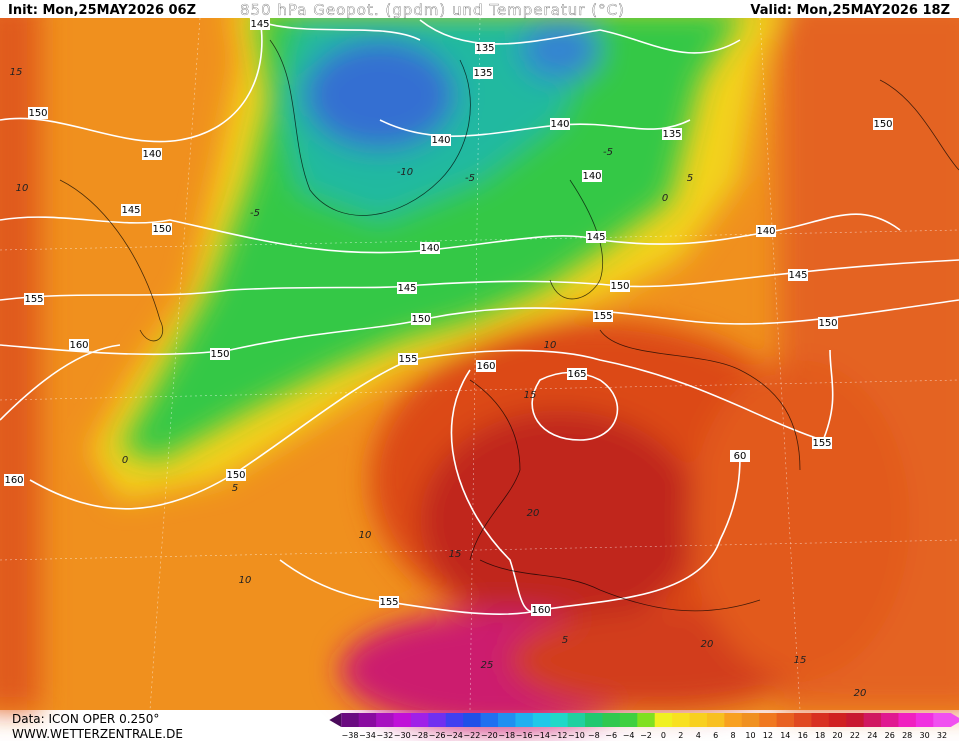  I want to click on website: WWW.WETTERZENTRALE.DE, so click(97, 734).